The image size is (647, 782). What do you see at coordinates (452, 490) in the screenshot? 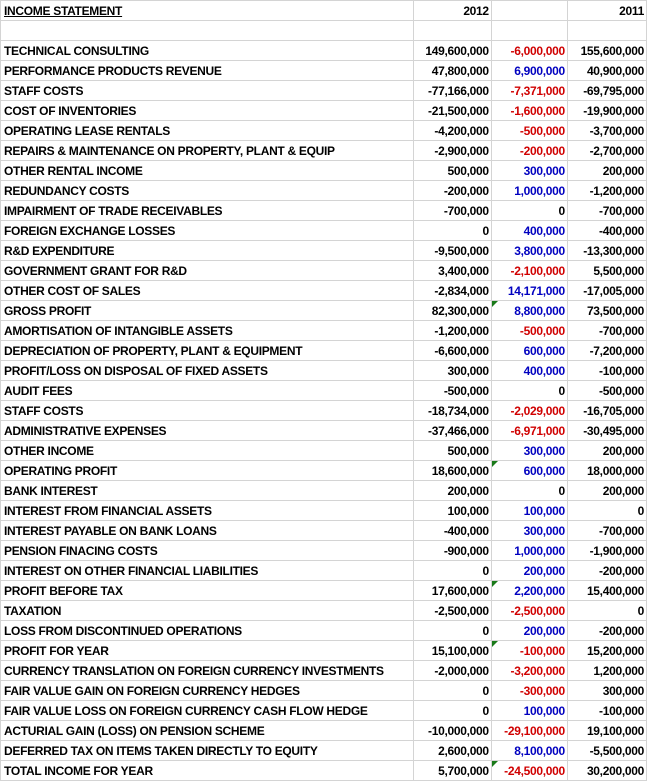
I see `value-2012: 200,000` at bounding box center [452, 490].